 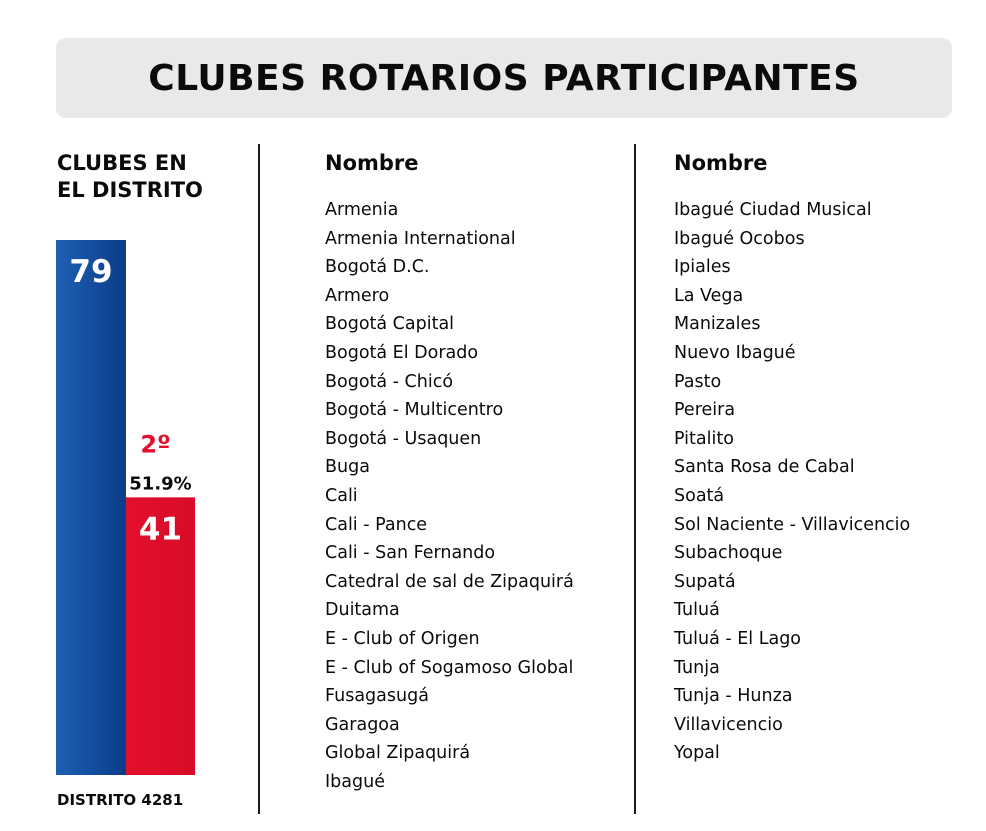 I want to click on list-item: Tunja - Hunza, so click(x=733, y=696).